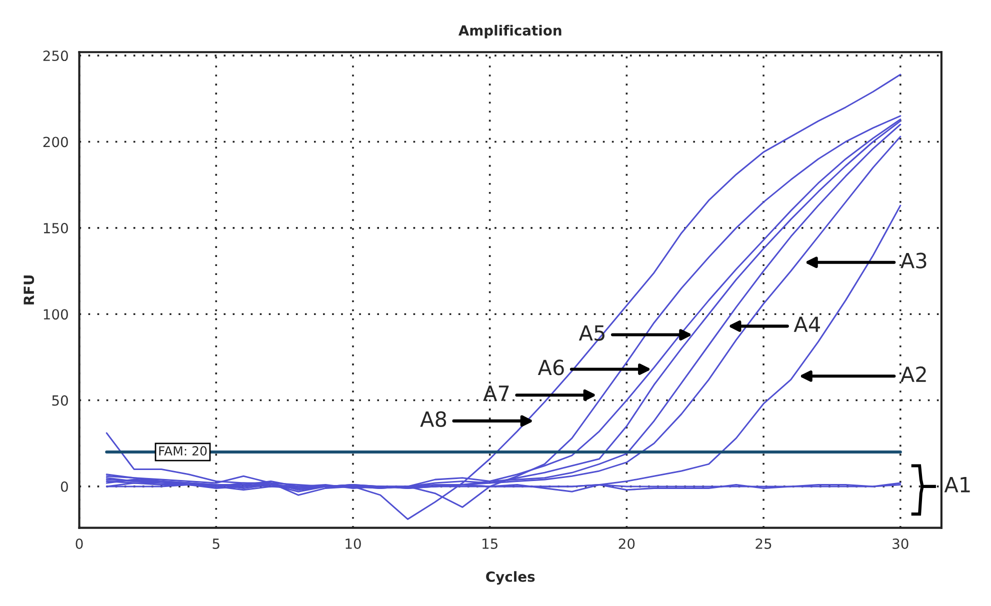 The image size is (991, 606). I want to click on y-tick-label: 200, so click(55, 142).